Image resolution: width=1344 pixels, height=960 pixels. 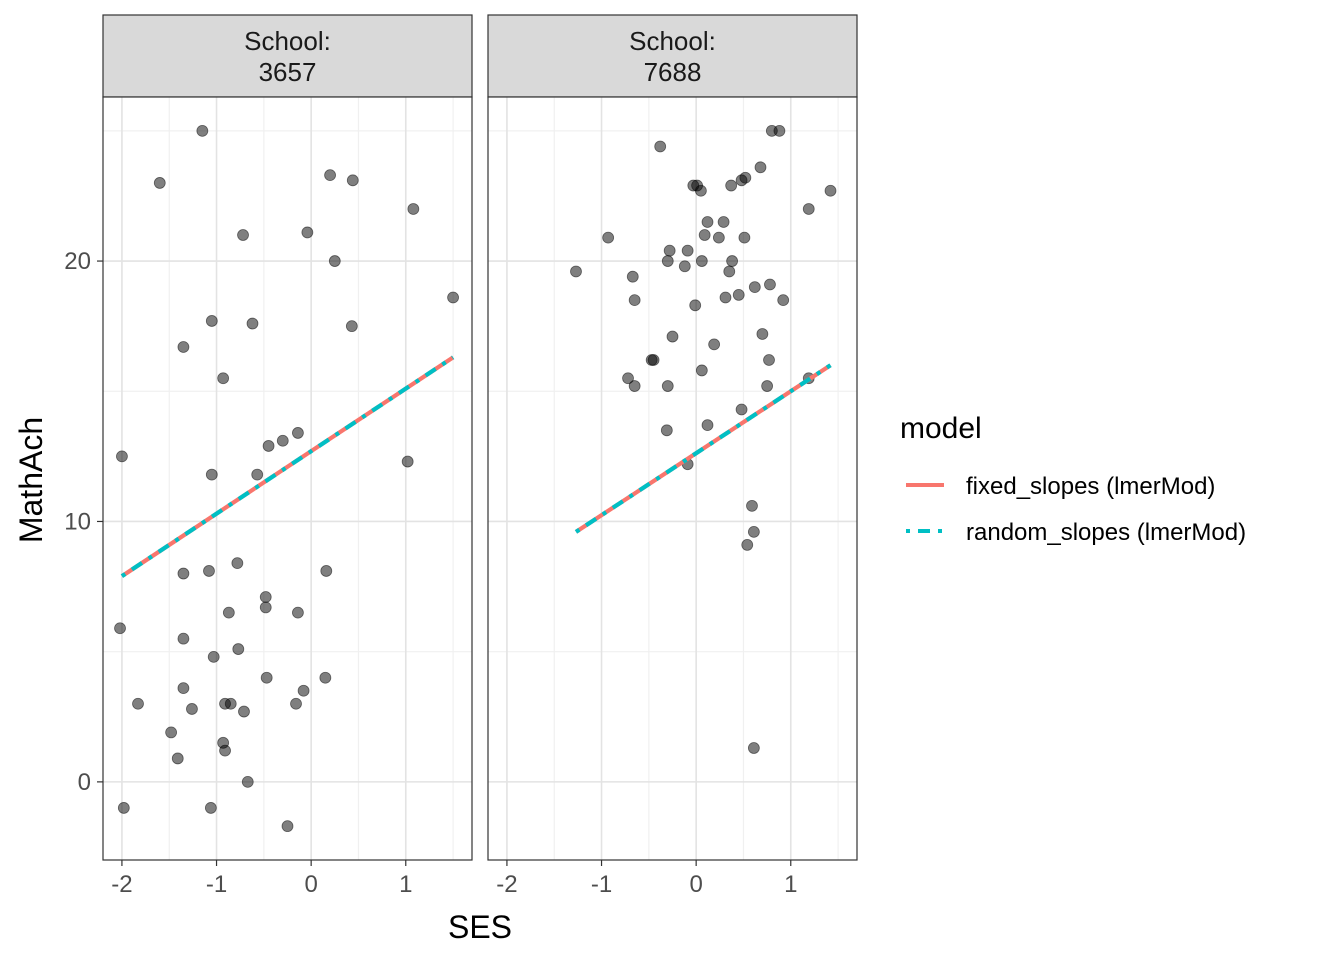 What do you see at coordinates (1060, 486) in the screenshot?
I see `legend-item-fixed-slopes: fixed_slopes (lmerMod)` at bounding box center [1060, 486].